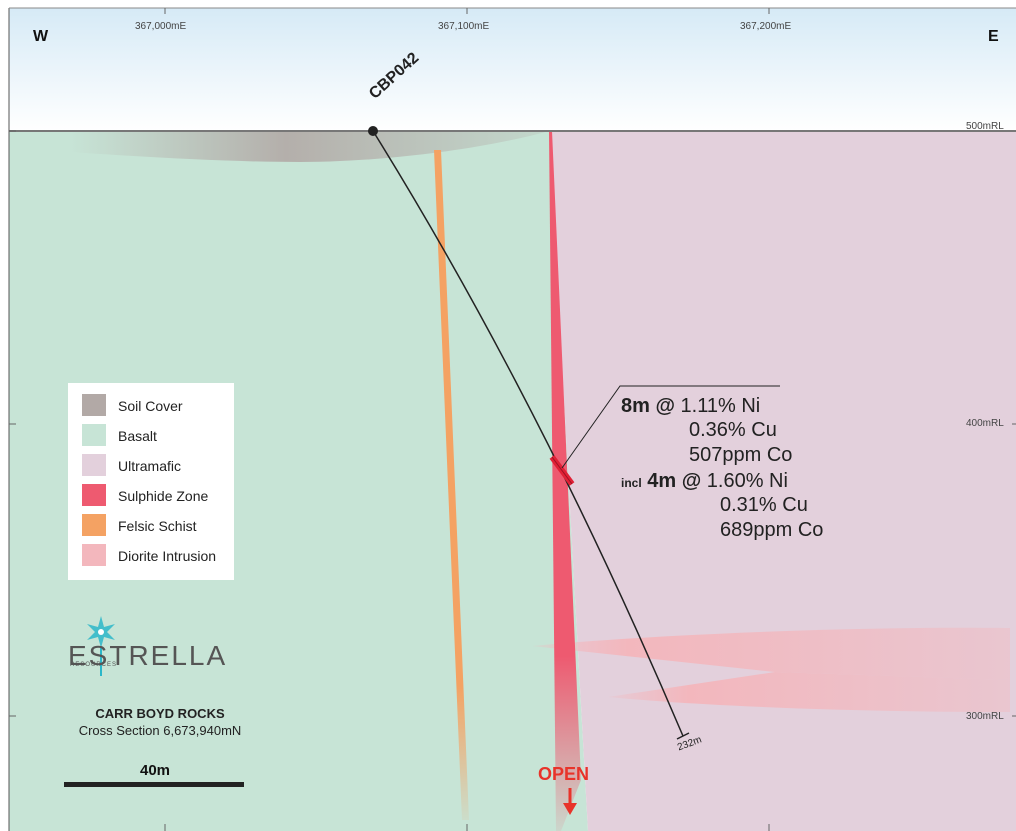  I want to click on intercept-incl-co: 689ppm Co, so click(772, 530).